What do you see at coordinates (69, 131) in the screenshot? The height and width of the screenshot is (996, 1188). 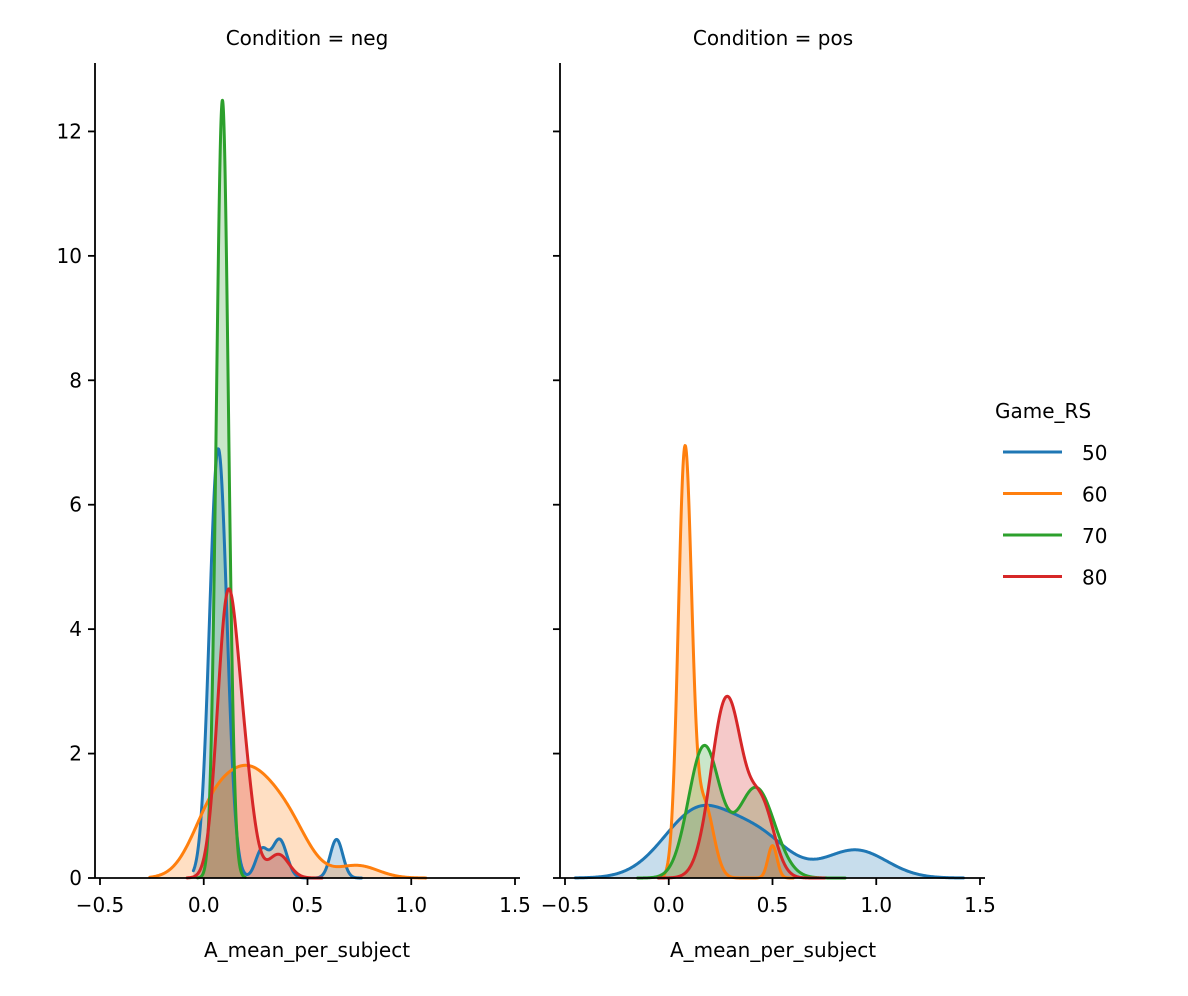 I see `y-tick-label: 12` at bounding box center [69, 131].